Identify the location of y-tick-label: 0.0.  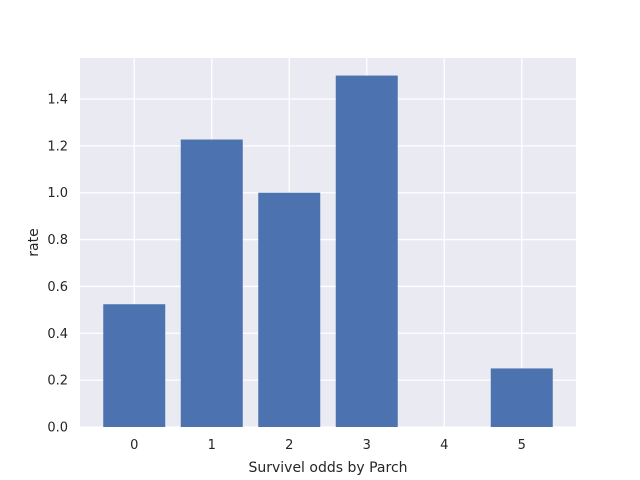
(57, 428).